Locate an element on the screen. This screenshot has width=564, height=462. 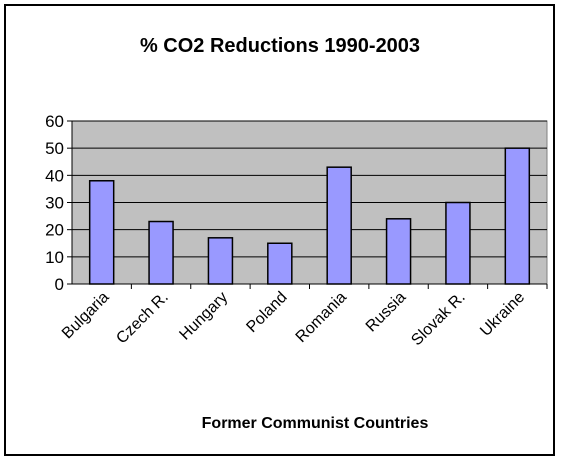
y-tick-label: 20 is located at coordinates (54, 230).